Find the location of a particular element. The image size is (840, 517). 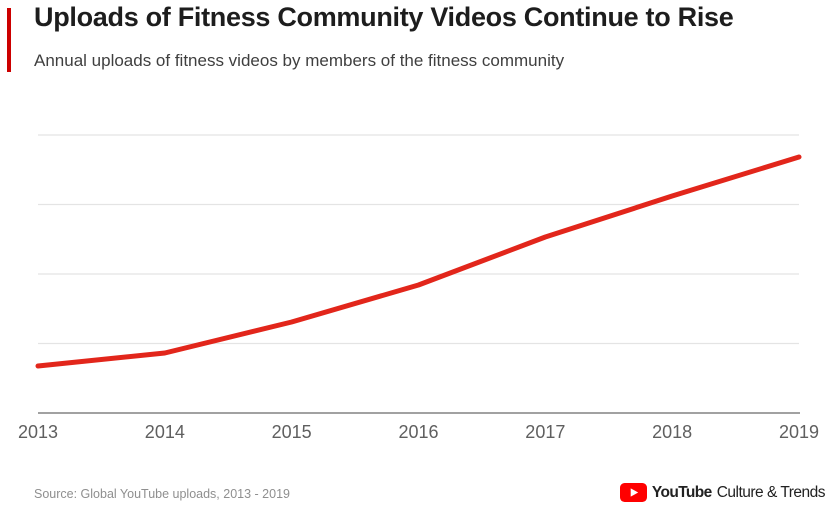

youtube-culture-trends-logo: YouTube Culture & Trends is located at coordinates (722, 492).